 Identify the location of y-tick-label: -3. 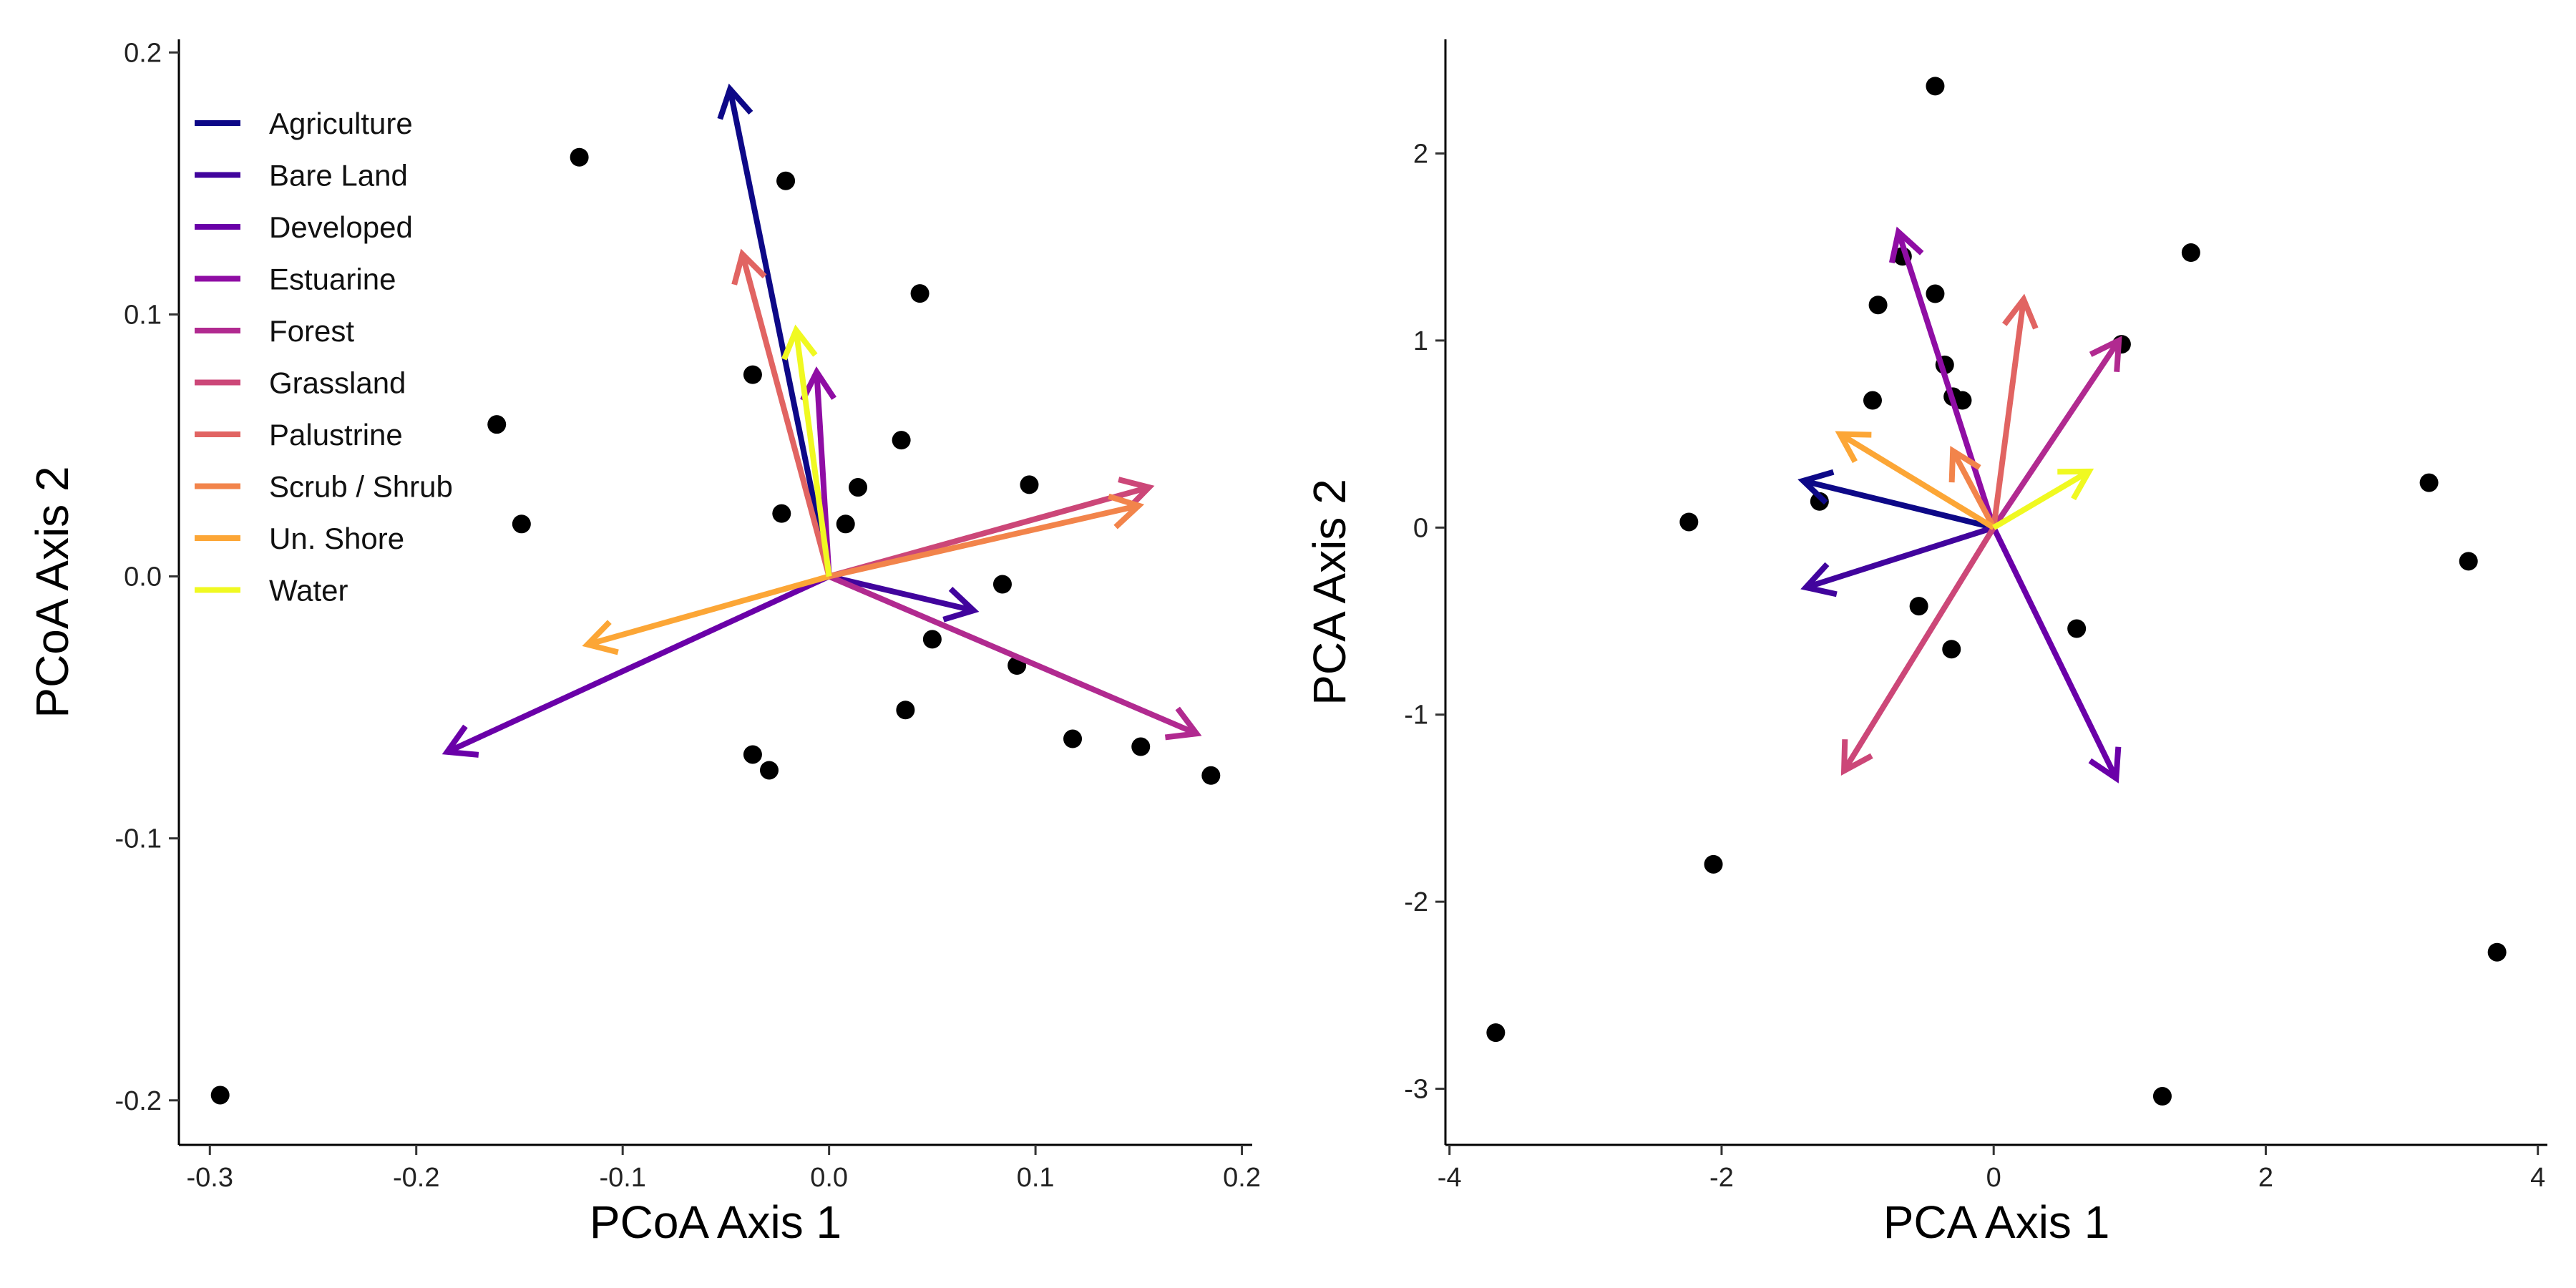
(1416, 1090).